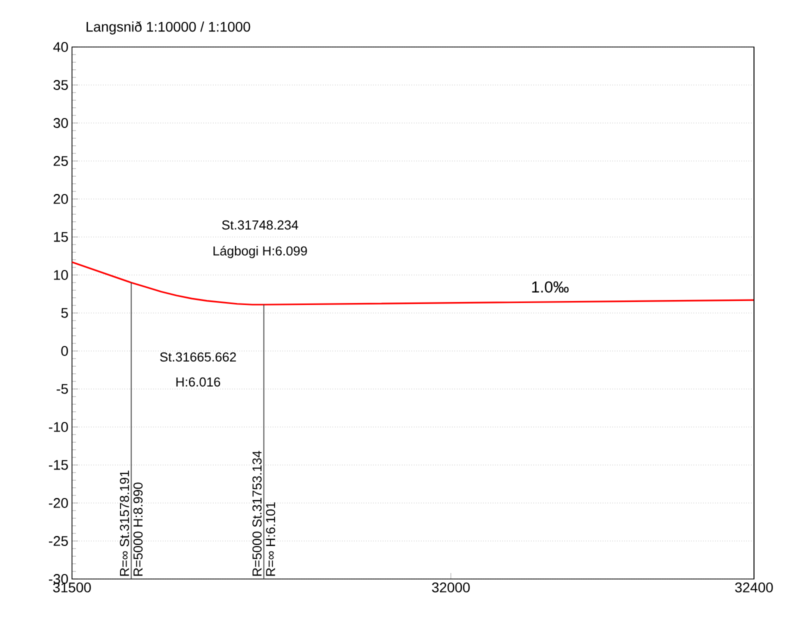 The width and height of the screenshot is (786, 624). Describe the element at coordinates (61, 199) in the screenshot. I see `y-tick-label: 20` at that location.